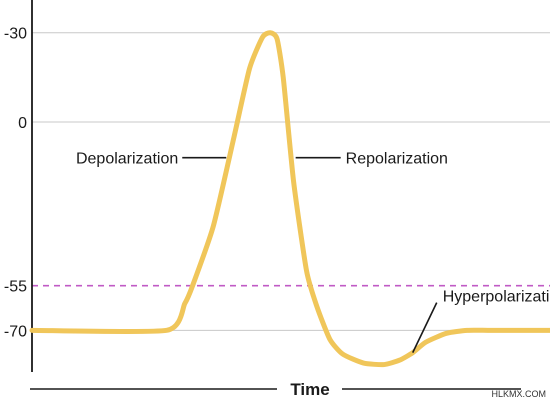  I want to click on annotation-repolarization: Repolarization, so click(397, 159).